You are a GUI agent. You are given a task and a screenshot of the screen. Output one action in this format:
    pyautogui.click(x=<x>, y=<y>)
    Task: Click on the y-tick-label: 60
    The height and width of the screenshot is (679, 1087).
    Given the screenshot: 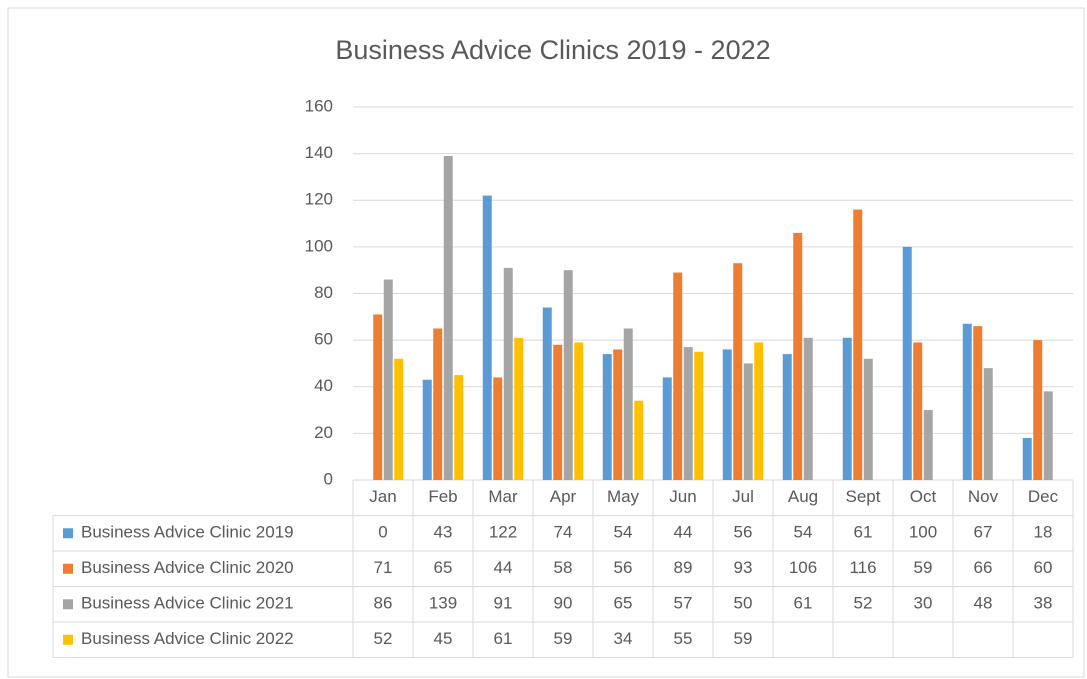 What is the action you would take?
    pyautogui.click(x=323, y=339)
    